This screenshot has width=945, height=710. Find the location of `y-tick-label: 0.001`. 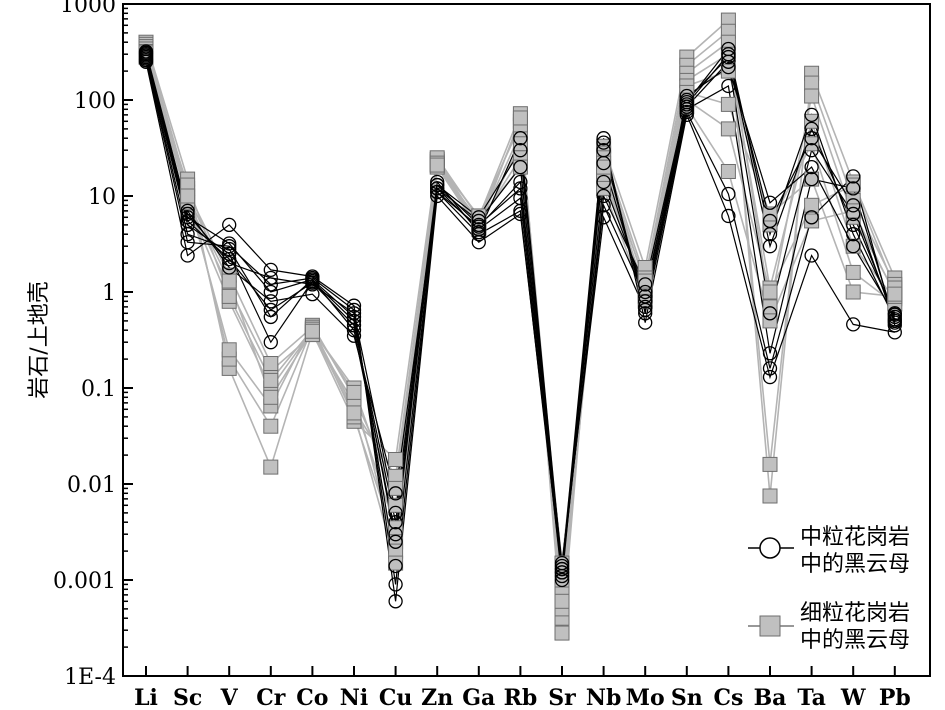

y-tick-label: 0.001 is located at coordinates (84, 581).